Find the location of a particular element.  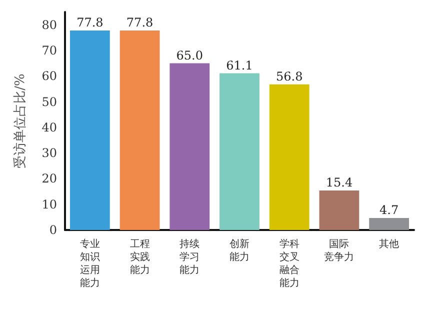

x-tick-label: 其他 is located at coordinates (389, 244).